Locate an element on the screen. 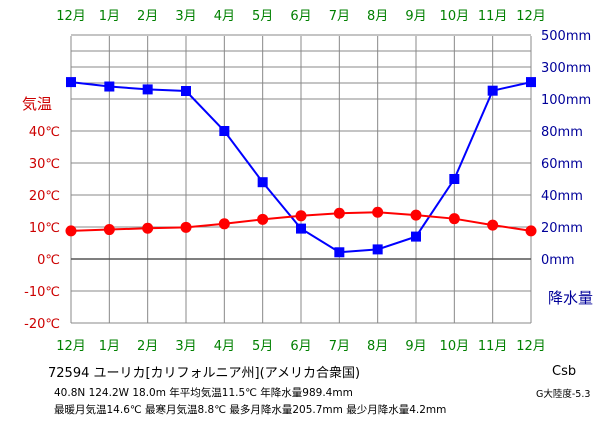 The height and width of the screenshot is (425, 611). month-label-bottom: 1月 is located at coordinates (109, 346).